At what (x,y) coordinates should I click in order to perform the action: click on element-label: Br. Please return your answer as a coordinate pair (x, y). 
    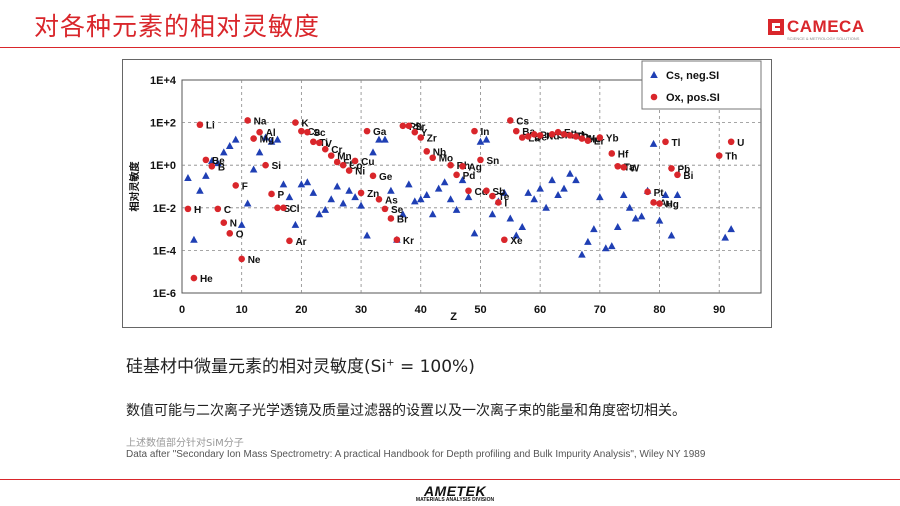
    Looking at the image, I should click on (402, 219).